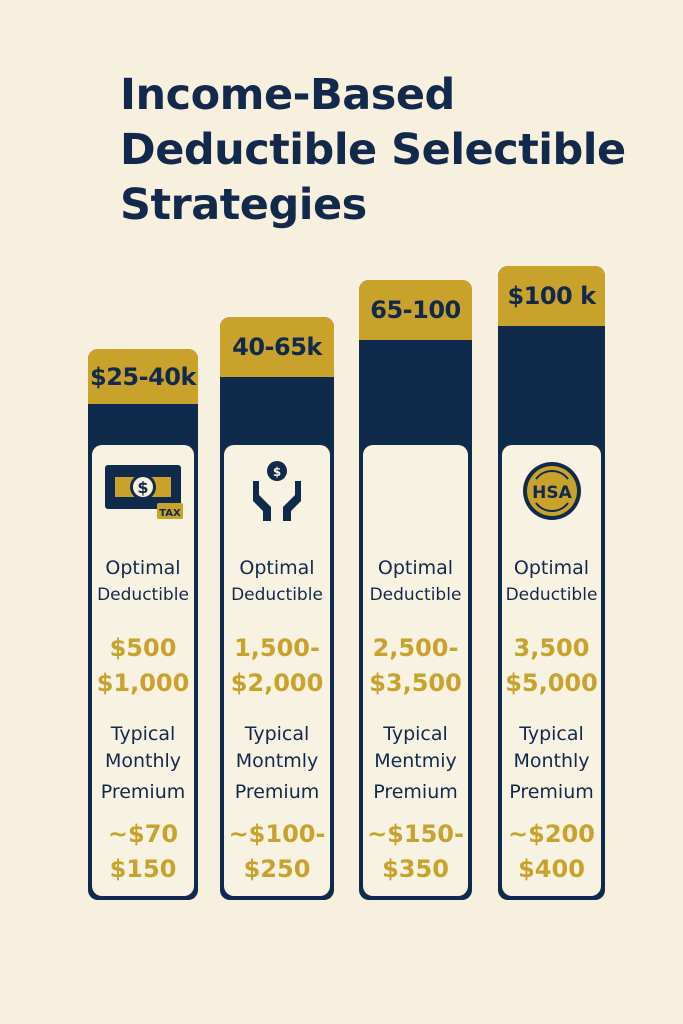 This screenshot has width=683, height=1024. I want to click on title-line: Strategies, so click(243, 205).